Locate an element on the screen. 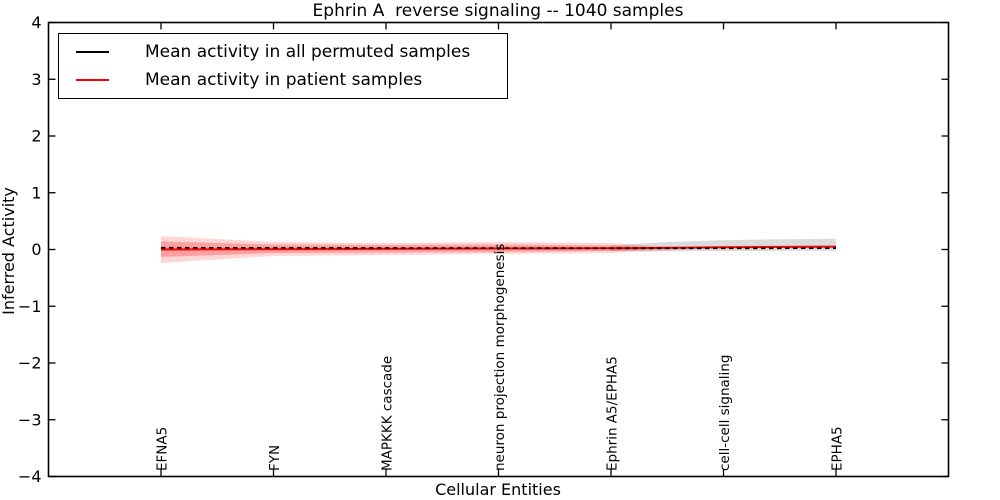 The image size is (1000, 500). legend-label-patient: Mean activity in patient samples is located at coordinates (284, 79).